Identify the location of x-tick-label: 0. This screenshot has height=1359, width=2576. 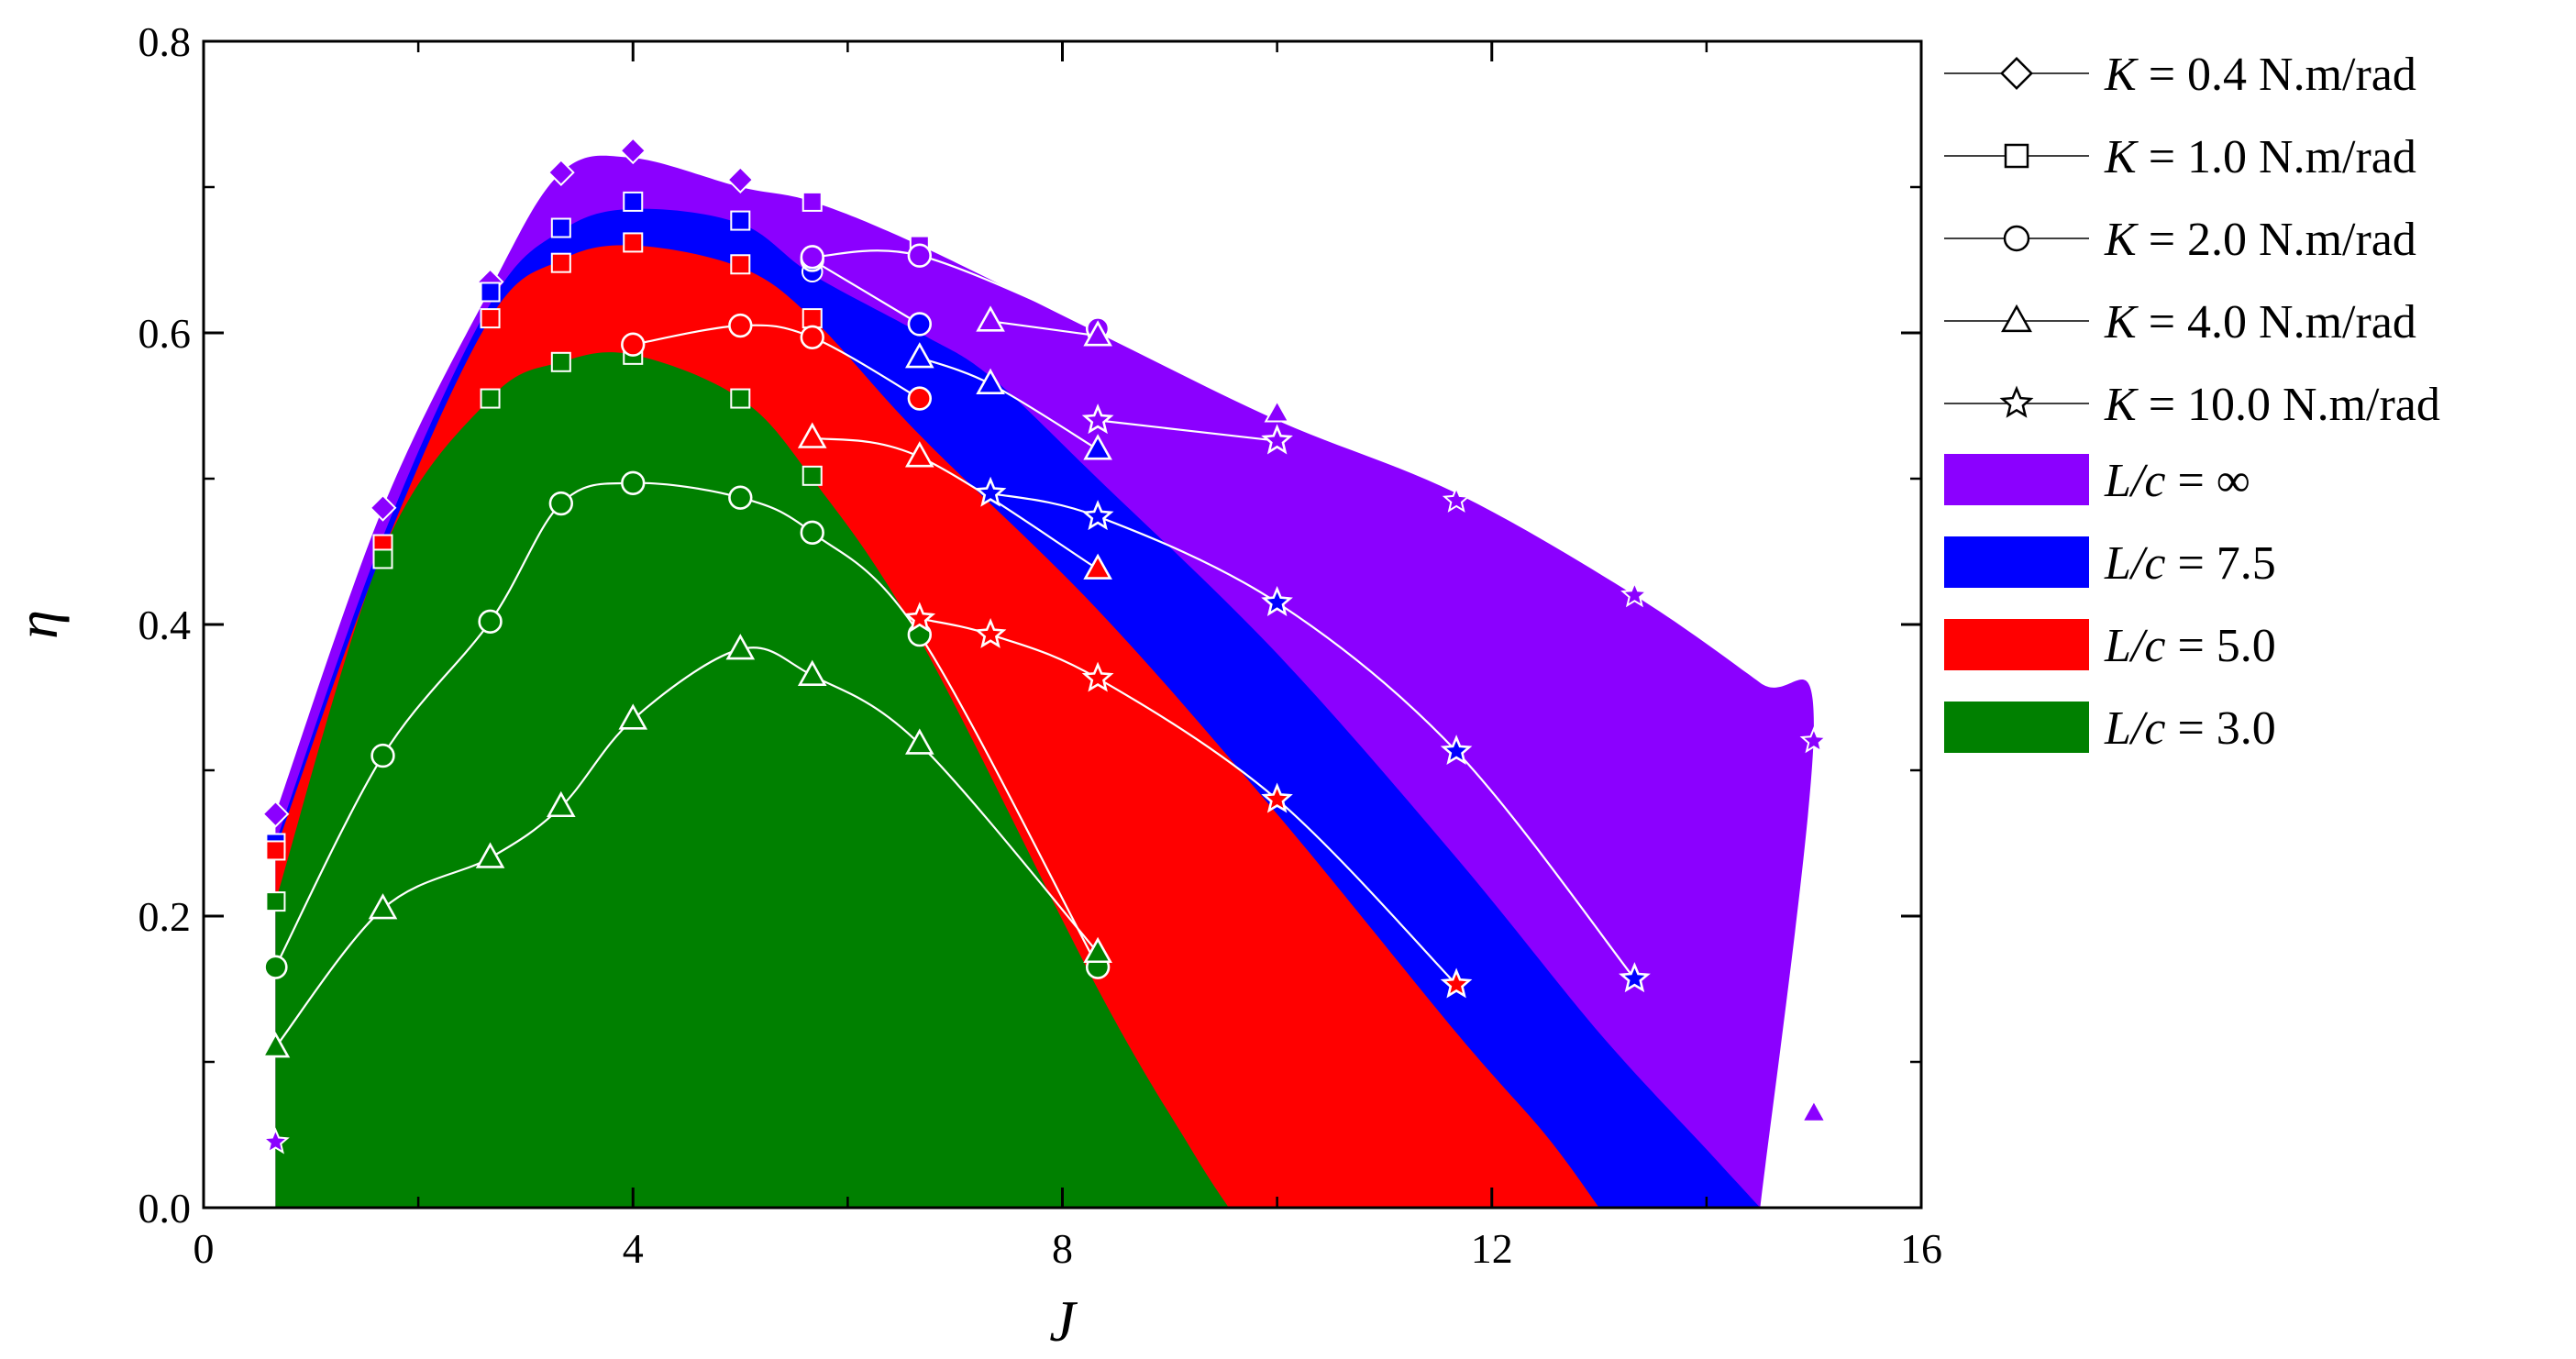
(204, 1249).